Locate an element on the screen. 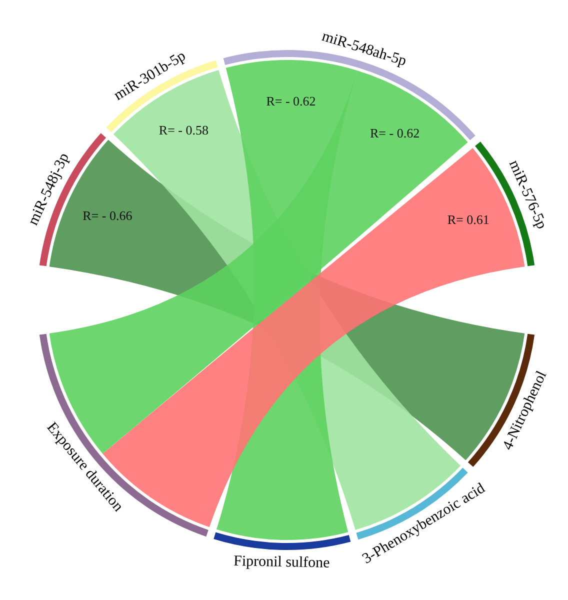  data-label: R= - 0.58 is located at coordinates (183, 130).